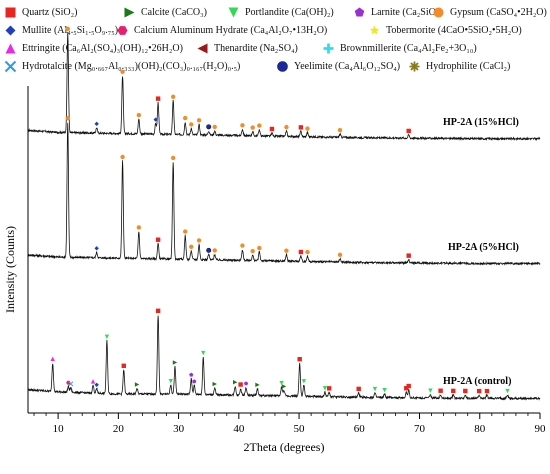 Image resolution: width=550 pixels, height=474 pixels. What do you see at coordinates (239, 429) in the screenshot?
I see `x-tick-label: 40` at bounding box center [239, 429].